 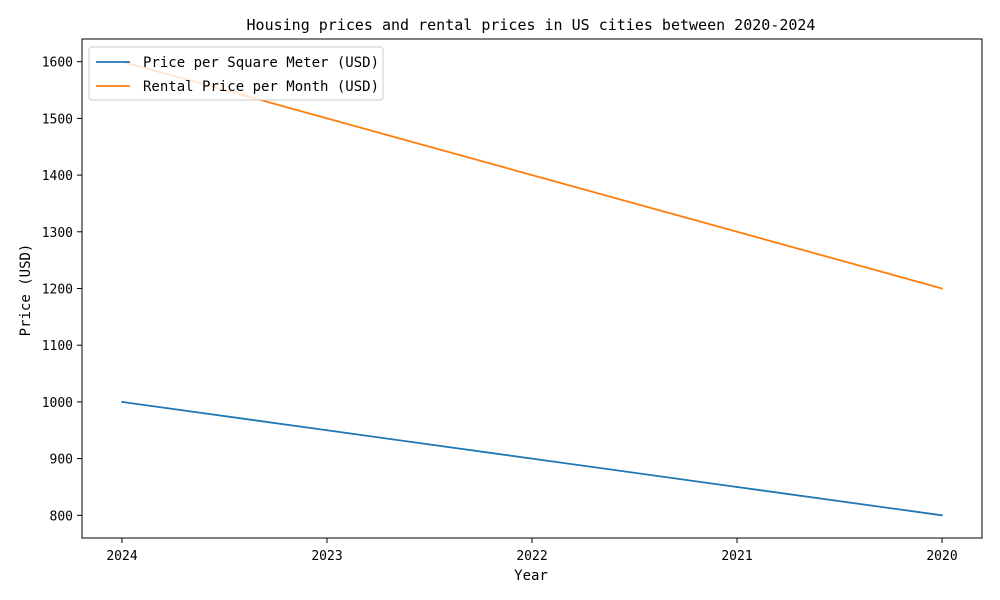 I want to click on y-tick-label: 1500, so click(x=57, y=119).